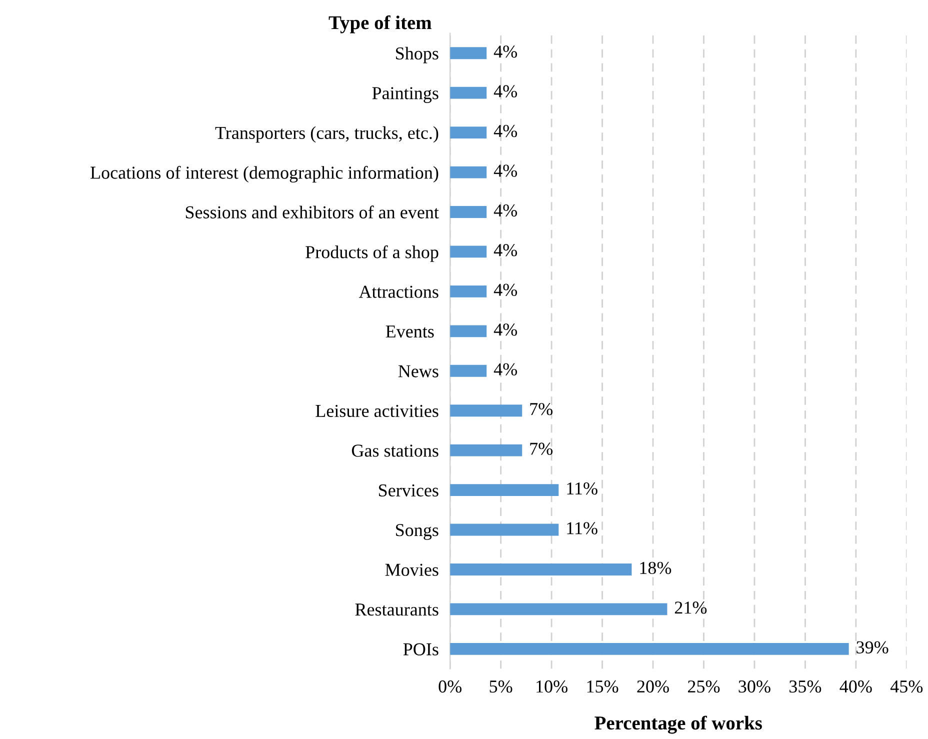  Describe the element at coordinates (420, 649) in the screenshot. I see `y-tick-label: POIs` at that location.